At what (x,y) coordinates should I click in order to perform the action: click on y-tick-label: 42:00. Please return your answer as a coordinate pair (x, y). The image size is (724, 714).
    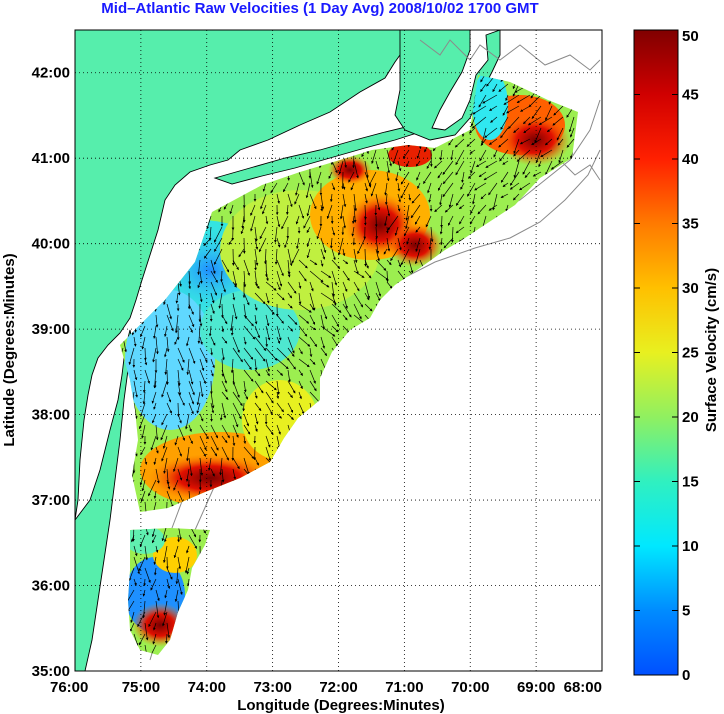
    Looking at the image, I should click on (51, 73).